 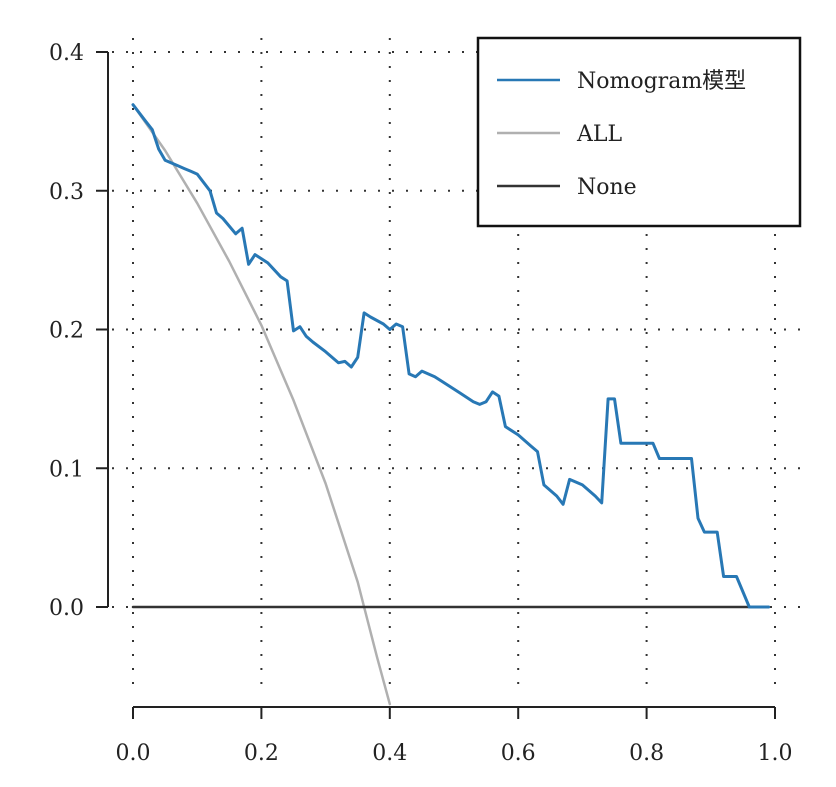 What do you see at coordinates (261, 753) in the screenshot?
I see `x-tick-label: 0.2` at bounding box center [261, 753].